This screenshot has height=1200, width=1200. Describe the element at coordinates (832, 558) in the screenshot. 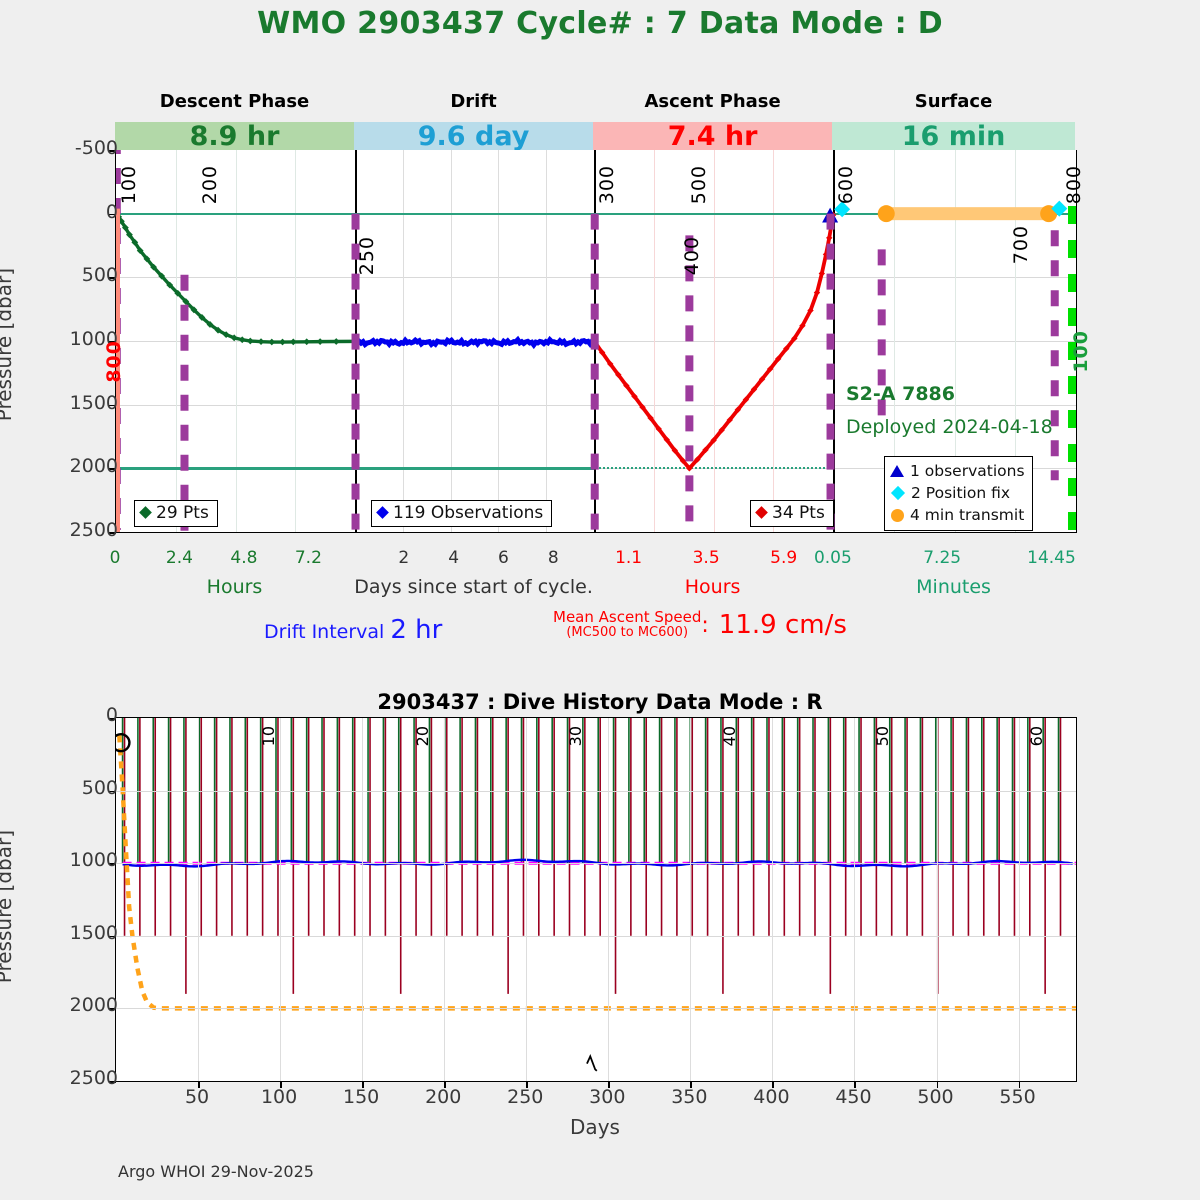

I see `top-xtick-3-0: 0.05` at that location.